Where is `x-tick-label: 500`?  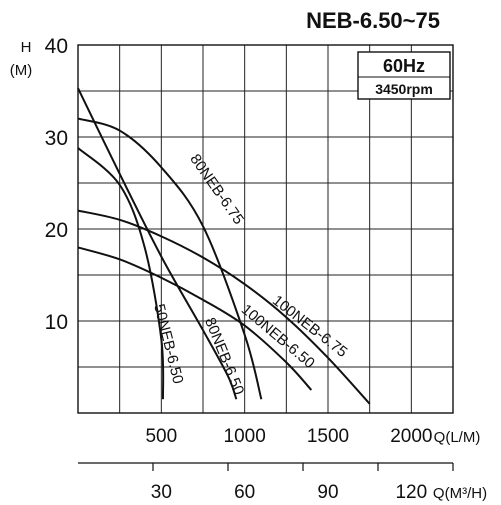 x-tick-label: 500 is located at coordinates (161, 436).